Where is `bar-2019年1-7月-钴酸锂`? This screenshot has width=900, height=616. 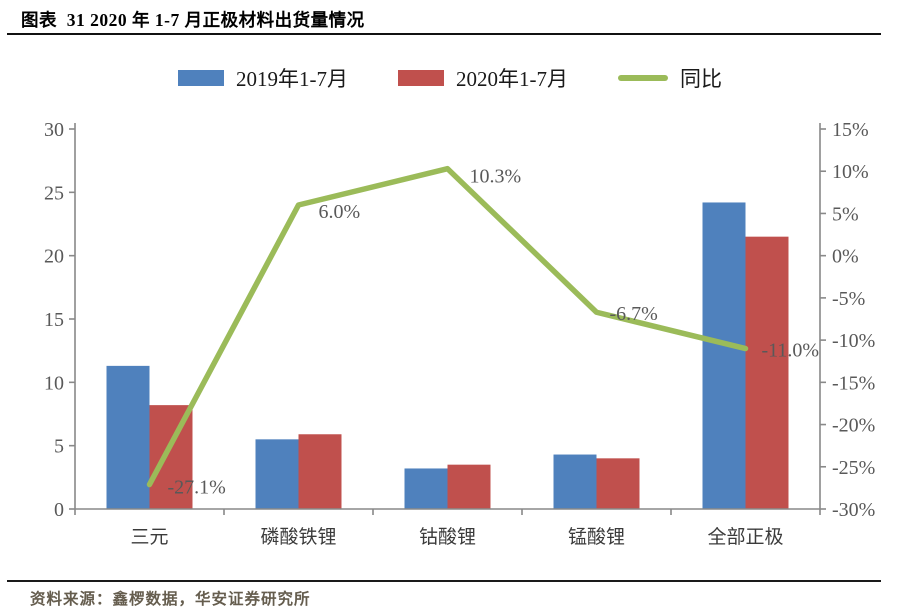 bar-2019年1-7月-钴酸锂 is located at coordinates (426, 488).